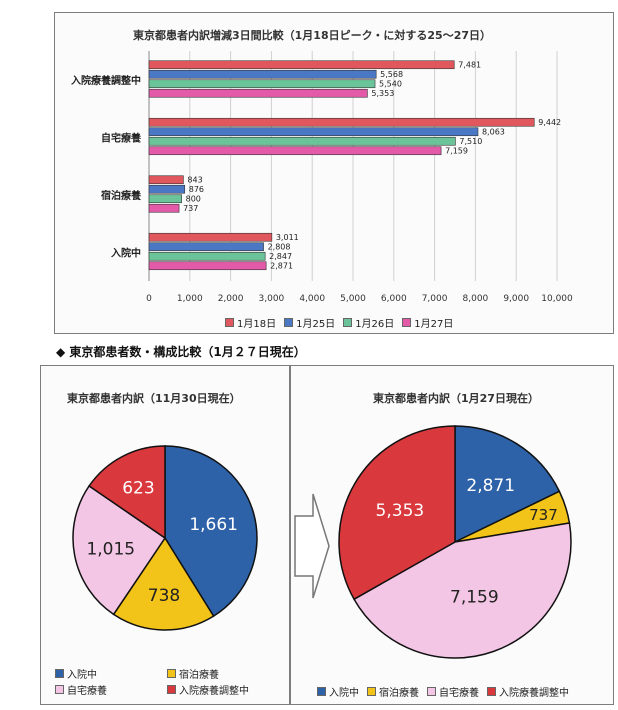 The width and height of the screenshot is (618, 710). What do you see at coordinates (516, 299) in the screenshot?
I see `x-tick-label: 9,000` at bounding box center [516, 299].